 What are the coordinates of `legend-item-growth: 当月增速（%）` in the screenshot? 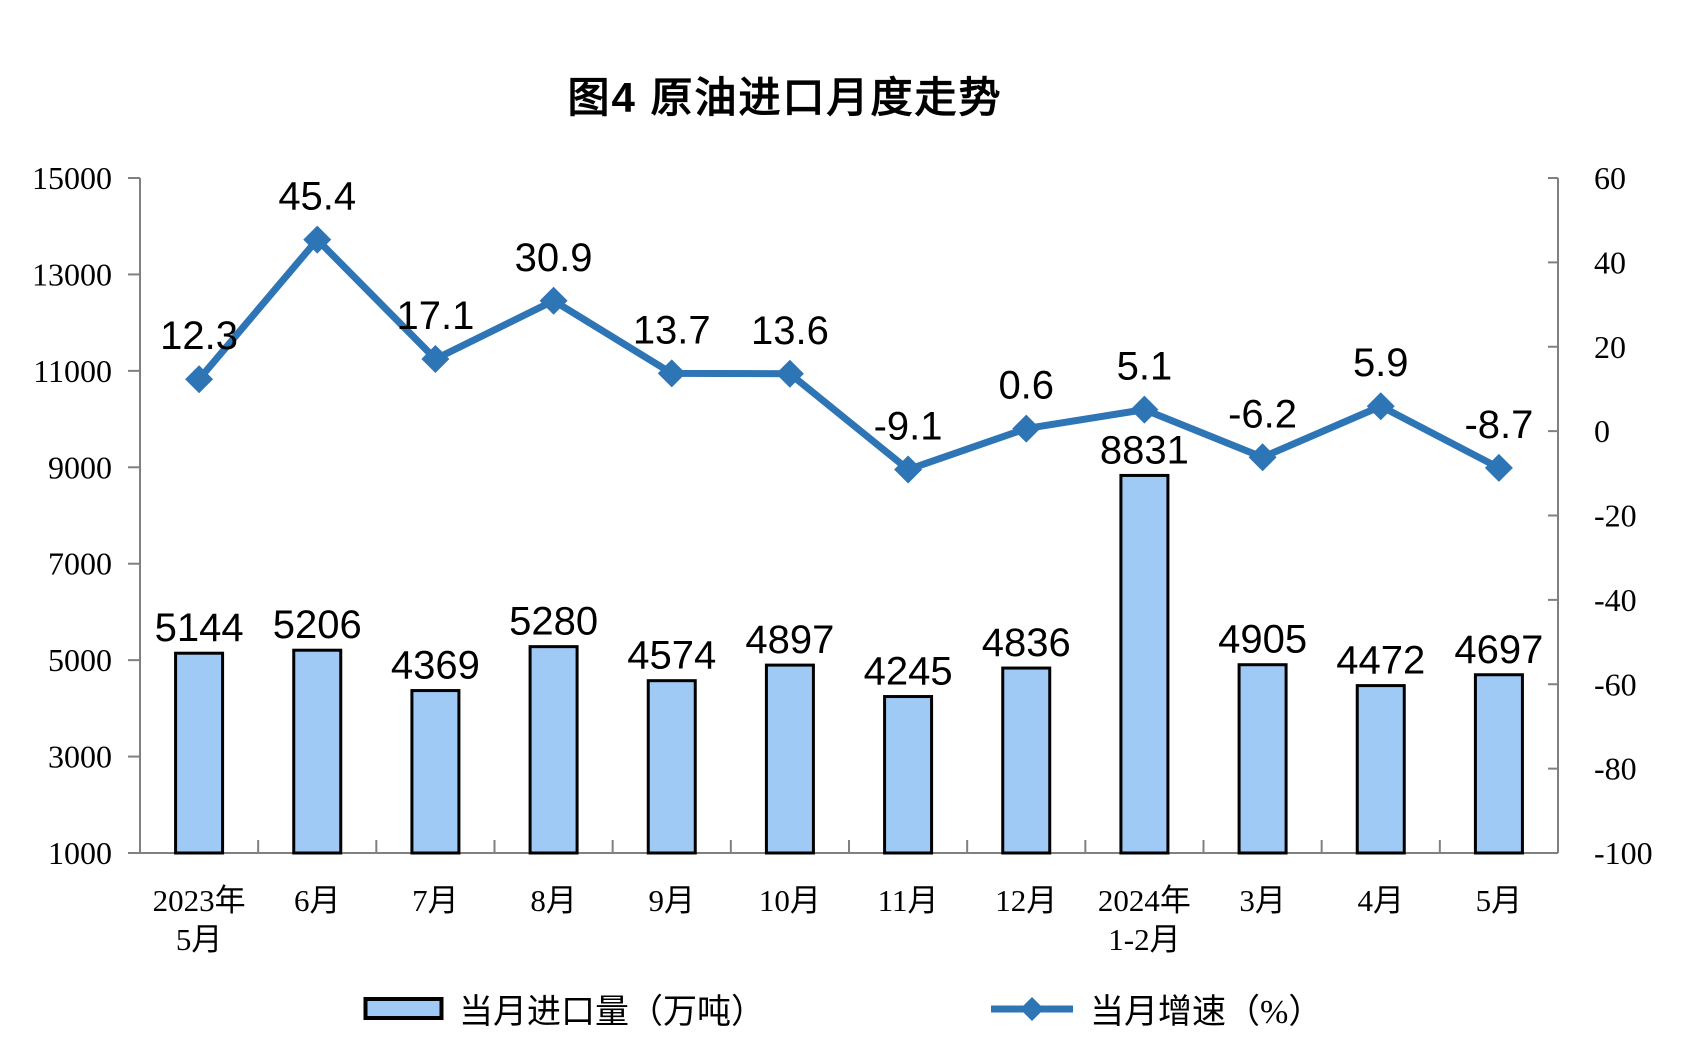 It's located at (1155, 1008).